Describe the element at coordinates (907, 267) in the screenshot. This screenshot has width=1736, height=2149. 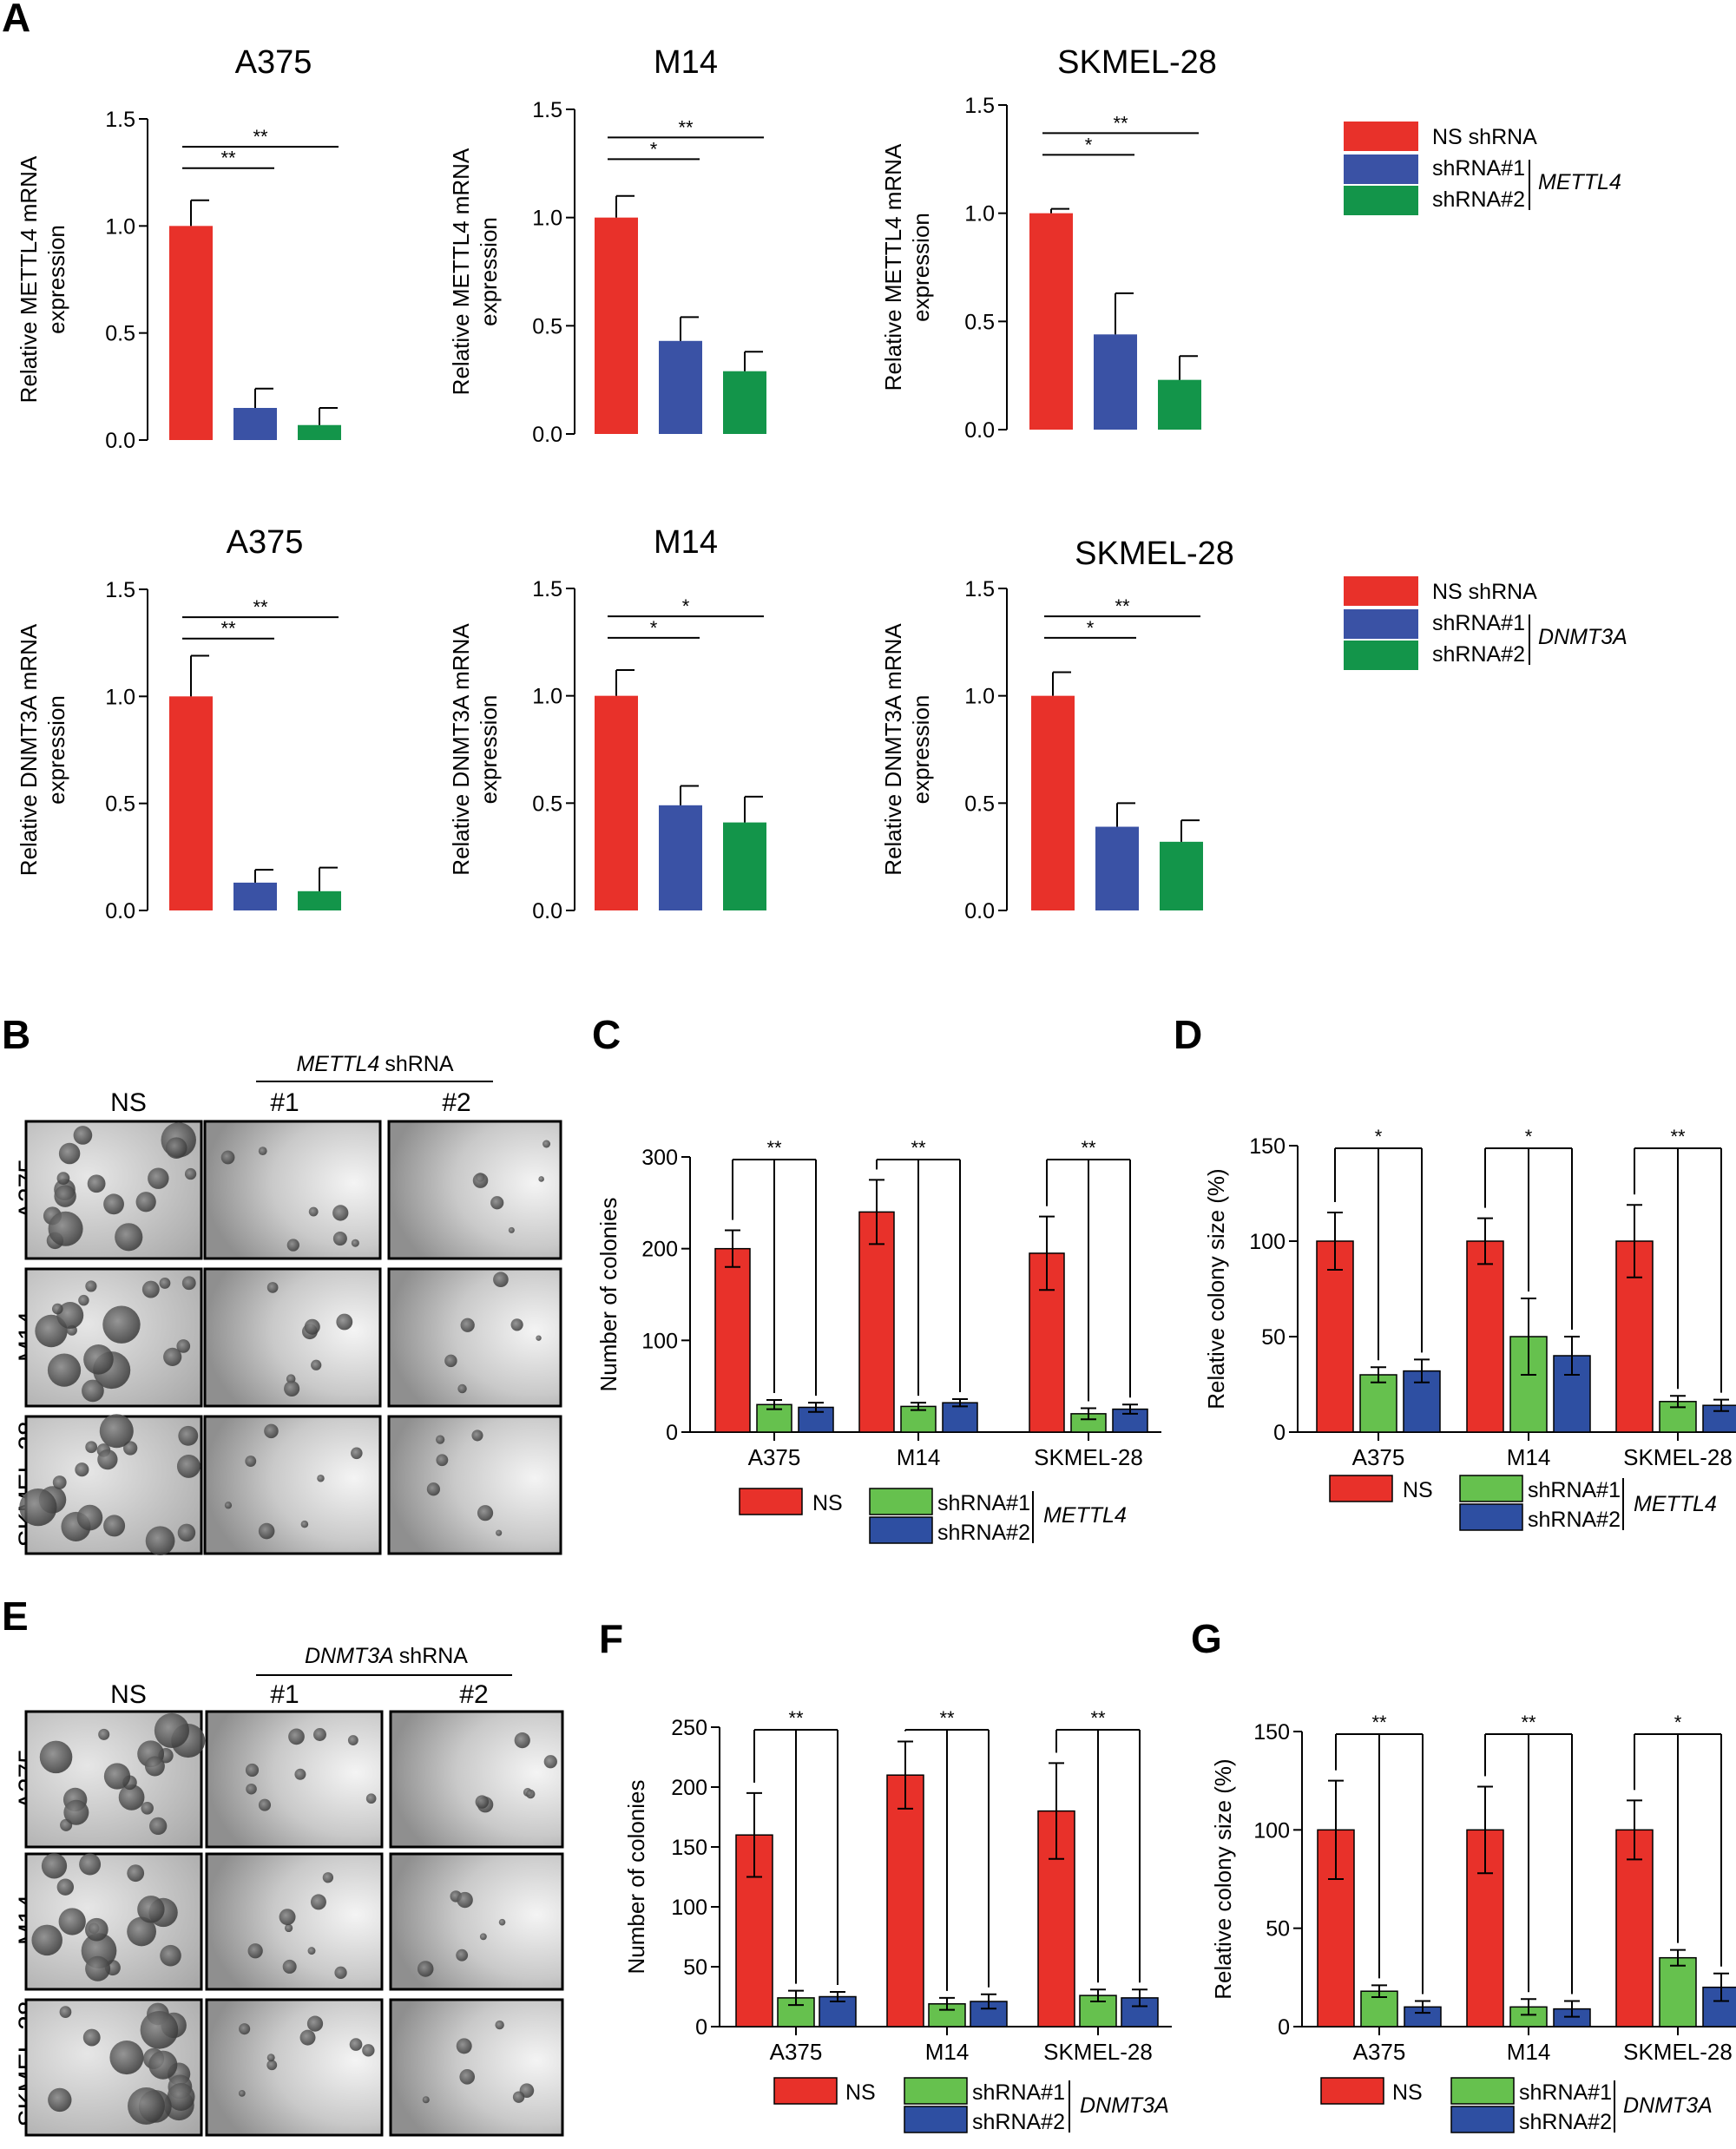
I see `y-axis-label: Relative METTL4 mRNAexpression` at that location.